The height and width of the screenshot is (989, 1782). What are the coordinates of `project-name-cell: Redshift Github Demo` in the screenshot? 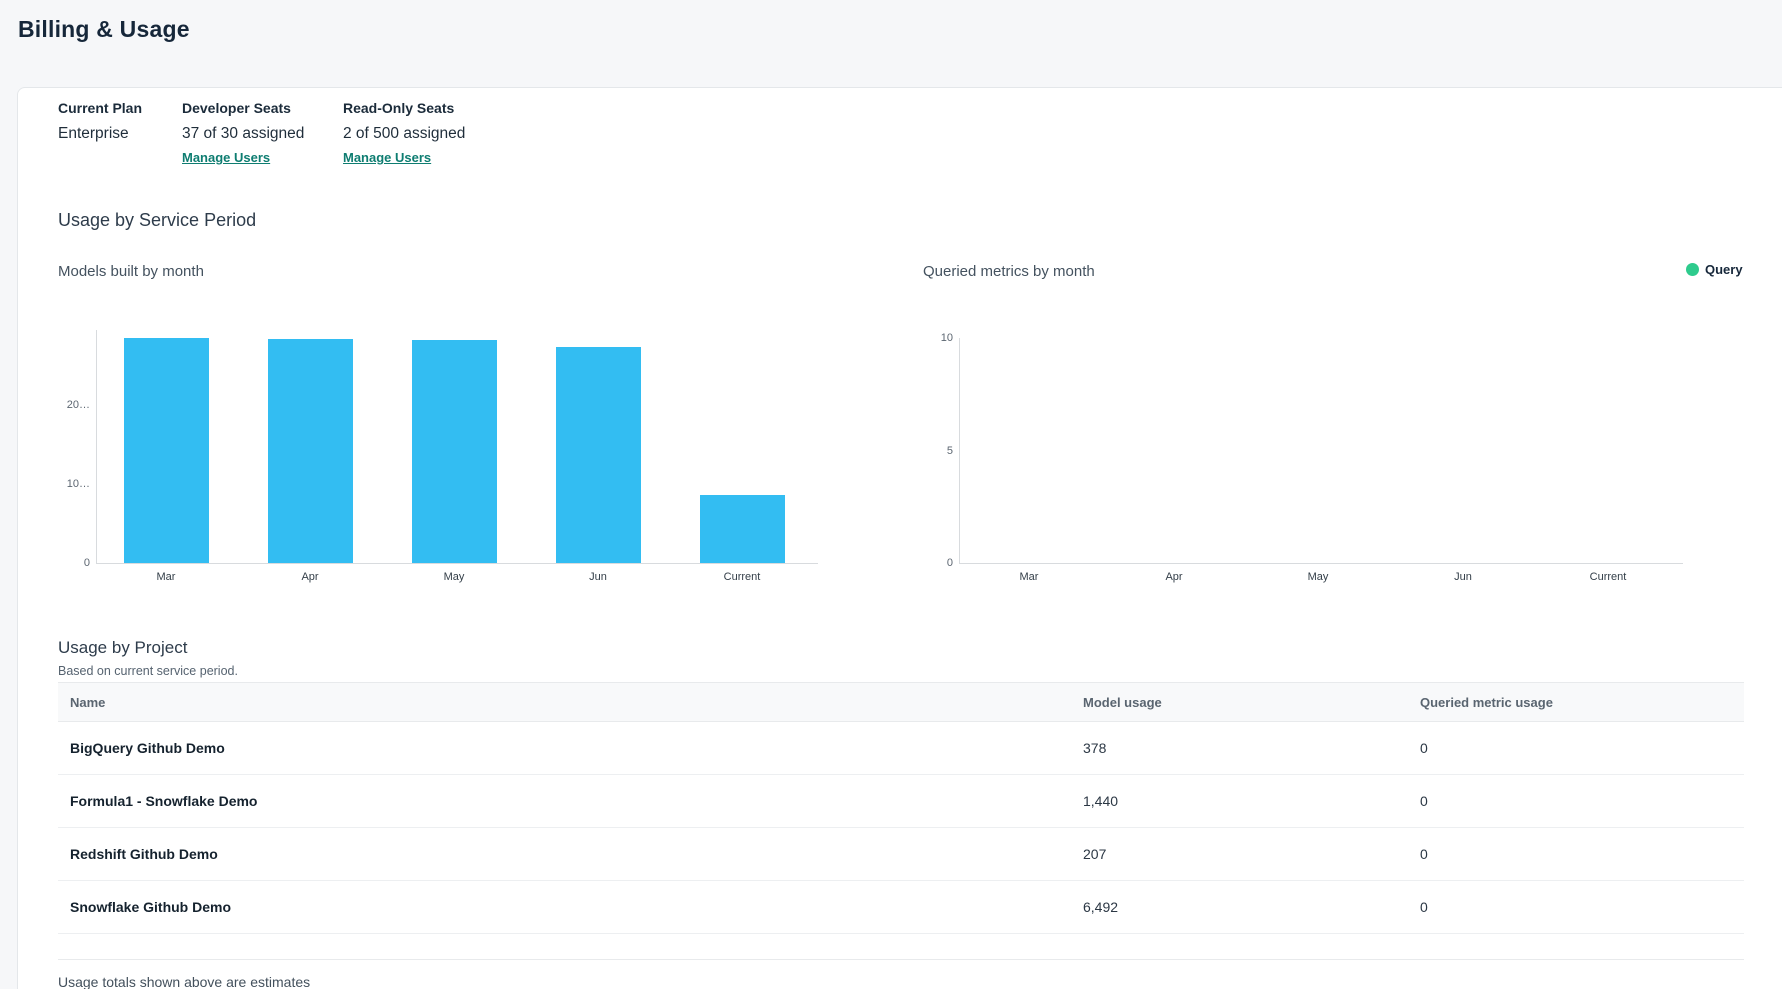 It's located at (144, 854).